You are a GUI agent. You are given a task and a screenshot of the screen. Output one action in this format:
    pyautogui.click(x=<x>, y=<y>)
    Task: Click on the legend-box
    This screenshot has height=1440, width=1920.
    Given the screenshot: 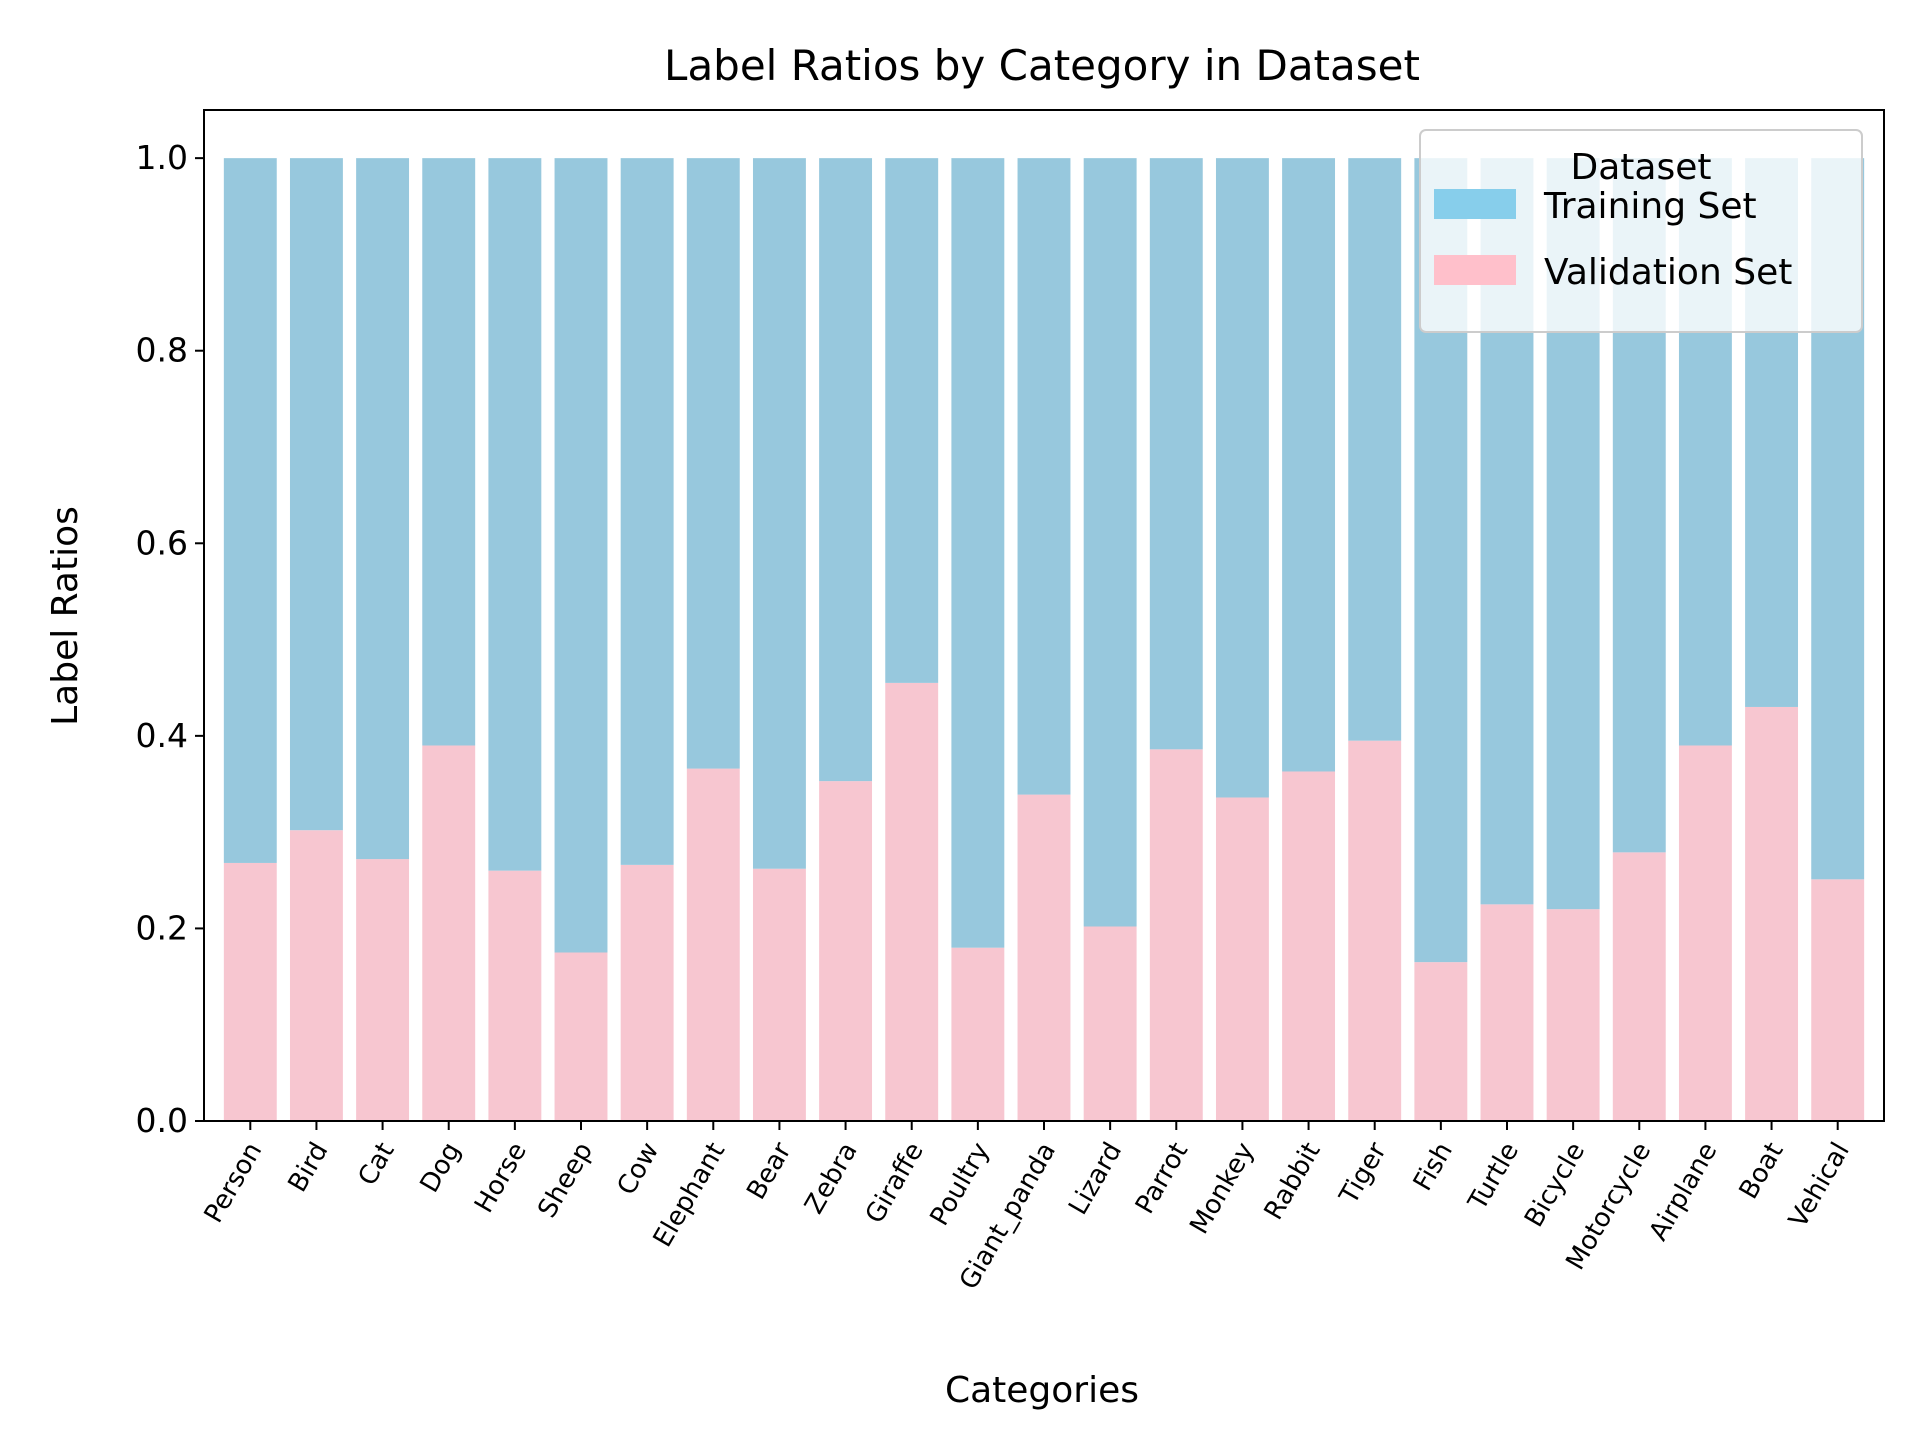 What is the action you would take?
    pyautogui.click(x=1641, y=231)
    